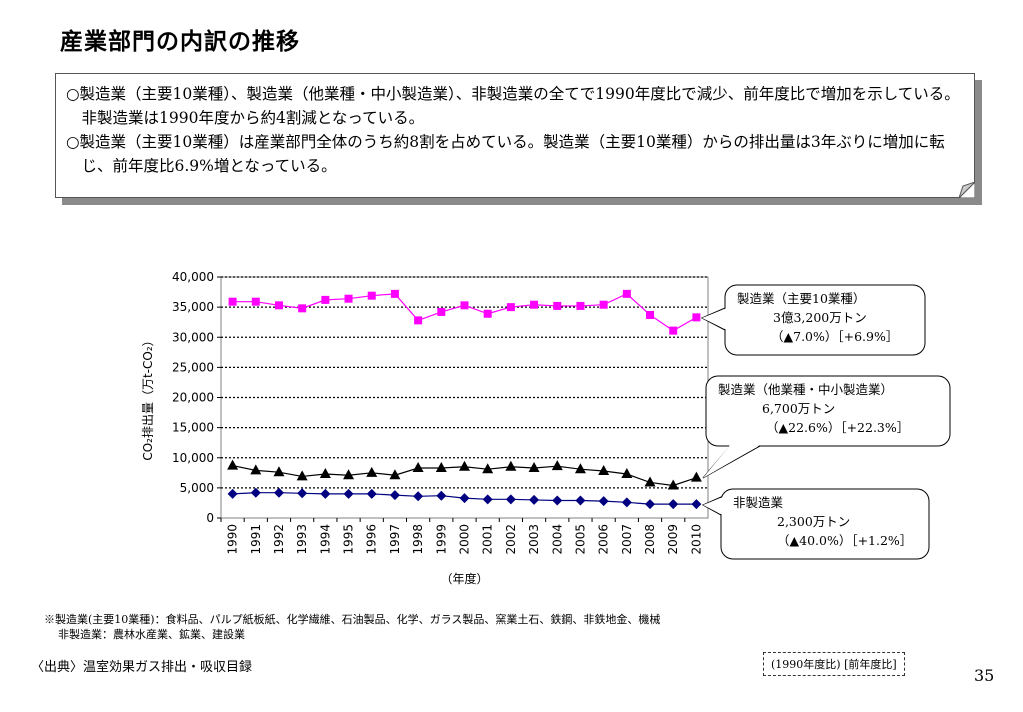 The height and width of the screenshot is (712, 1023). I want to click on y-tick-label: 15,000, so click(193, 428).